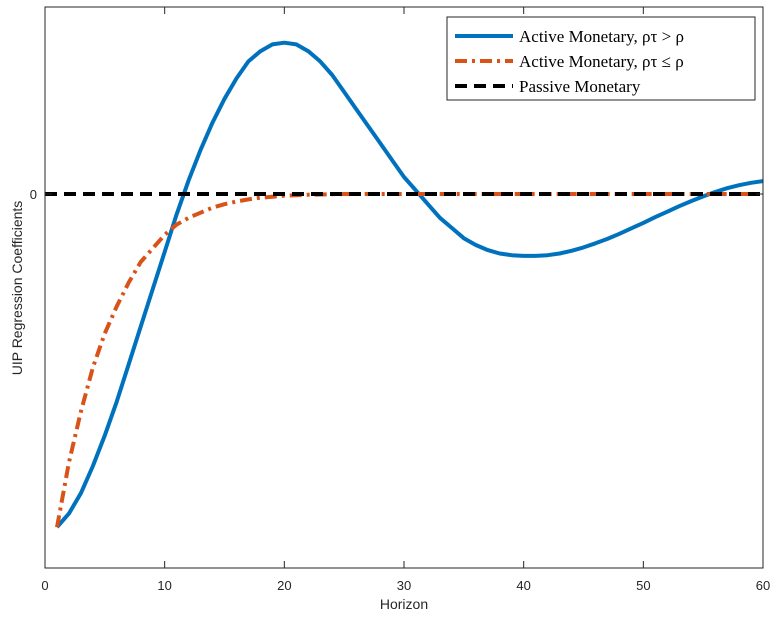 This screenshot has height=619, width=771. Describe the element at coordinates (763, 585) in the screenshot. I see `x-tick-label-6: 60` at that location.